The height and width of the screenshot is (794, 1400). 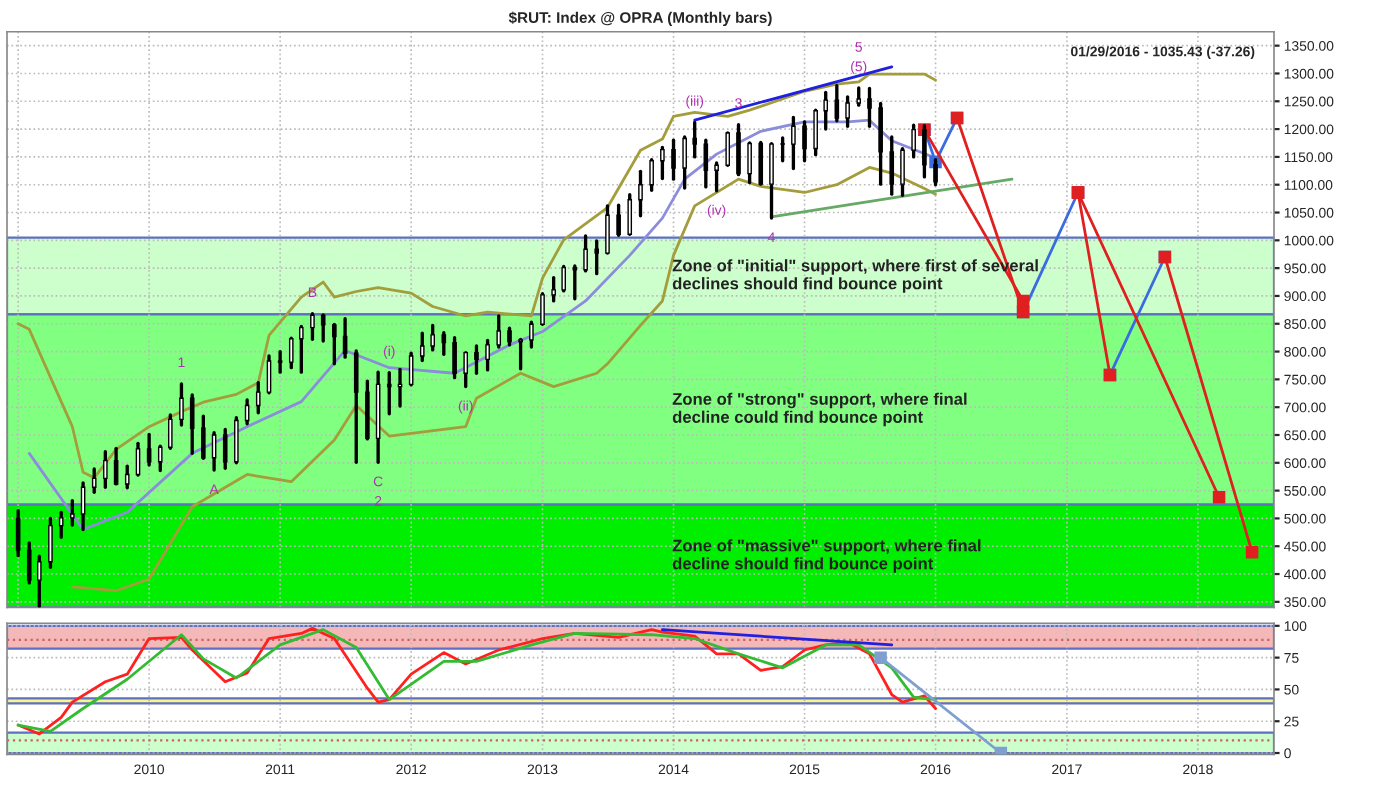 What do you see at coordinates (826, 556) in the screenshot?
I see `band-label: Zone of "massive" support, where final decline should find bounce point` at bounding box center [826, 556].